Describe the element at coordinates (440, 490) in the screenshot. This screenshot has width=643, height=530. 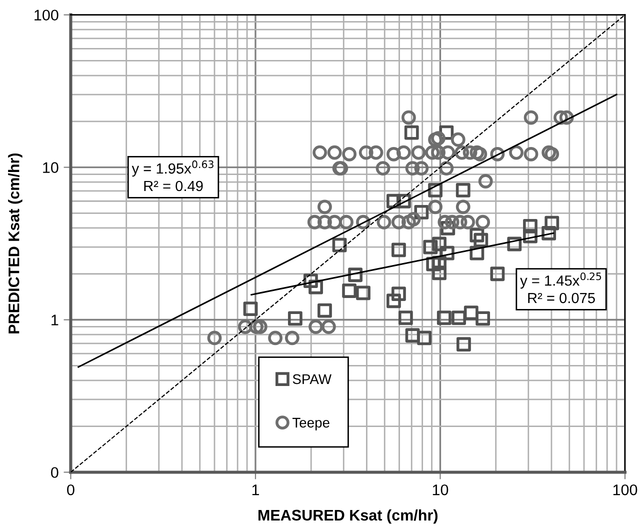
I see `x-tick-label: 10` at that location.